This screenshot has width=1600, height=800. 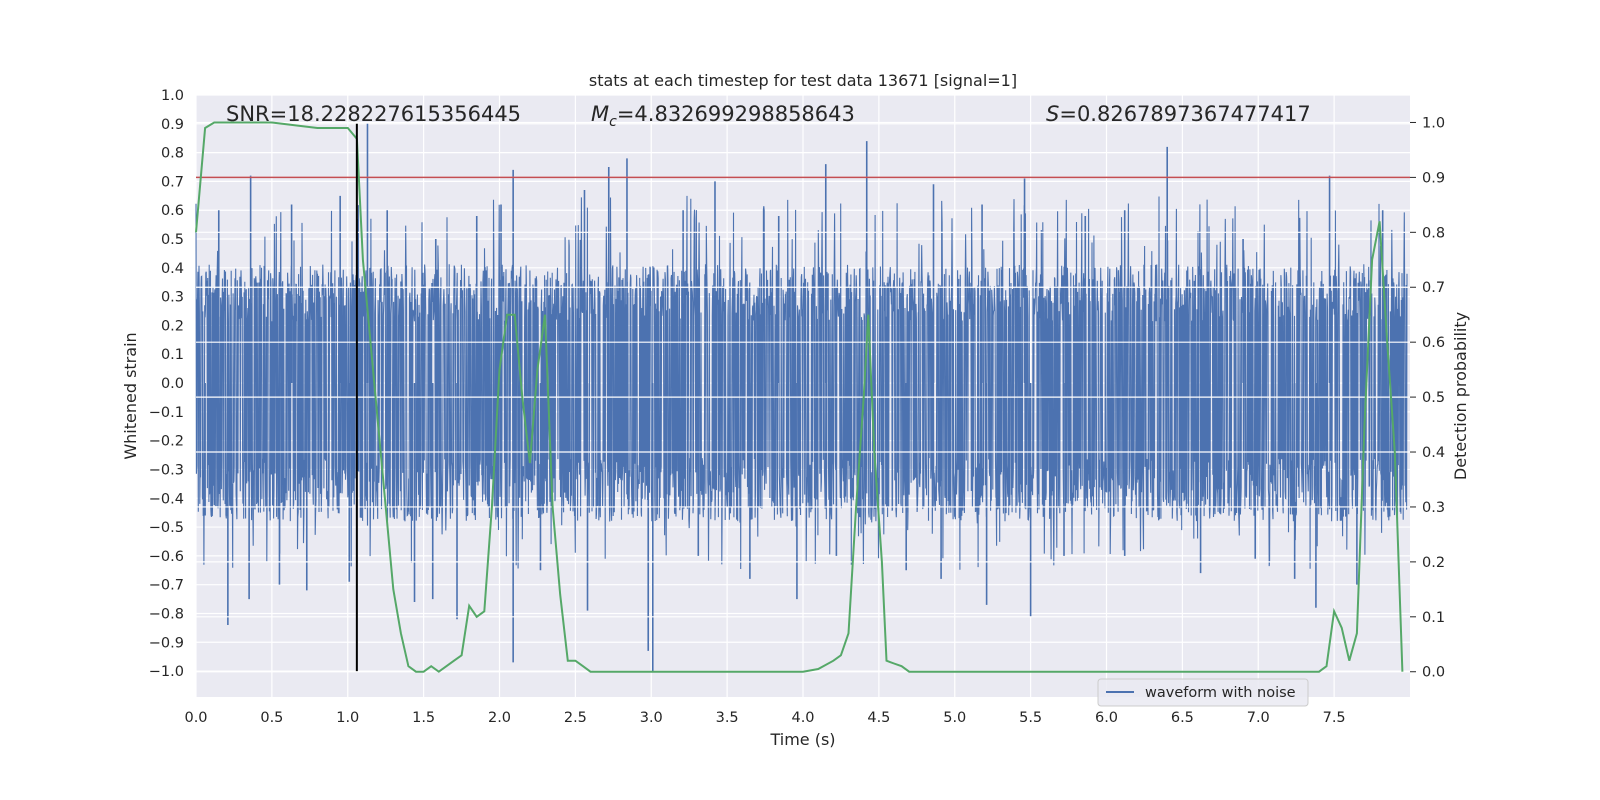 I want to click on x-tick-label: 0.0, so click(x=195, y=718).